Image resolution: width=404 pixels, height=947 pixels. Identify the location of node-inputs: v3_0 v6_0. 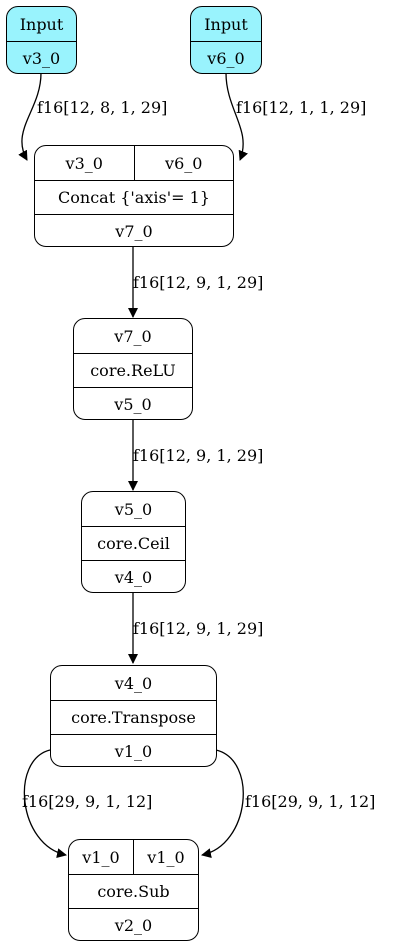
(134, 163).